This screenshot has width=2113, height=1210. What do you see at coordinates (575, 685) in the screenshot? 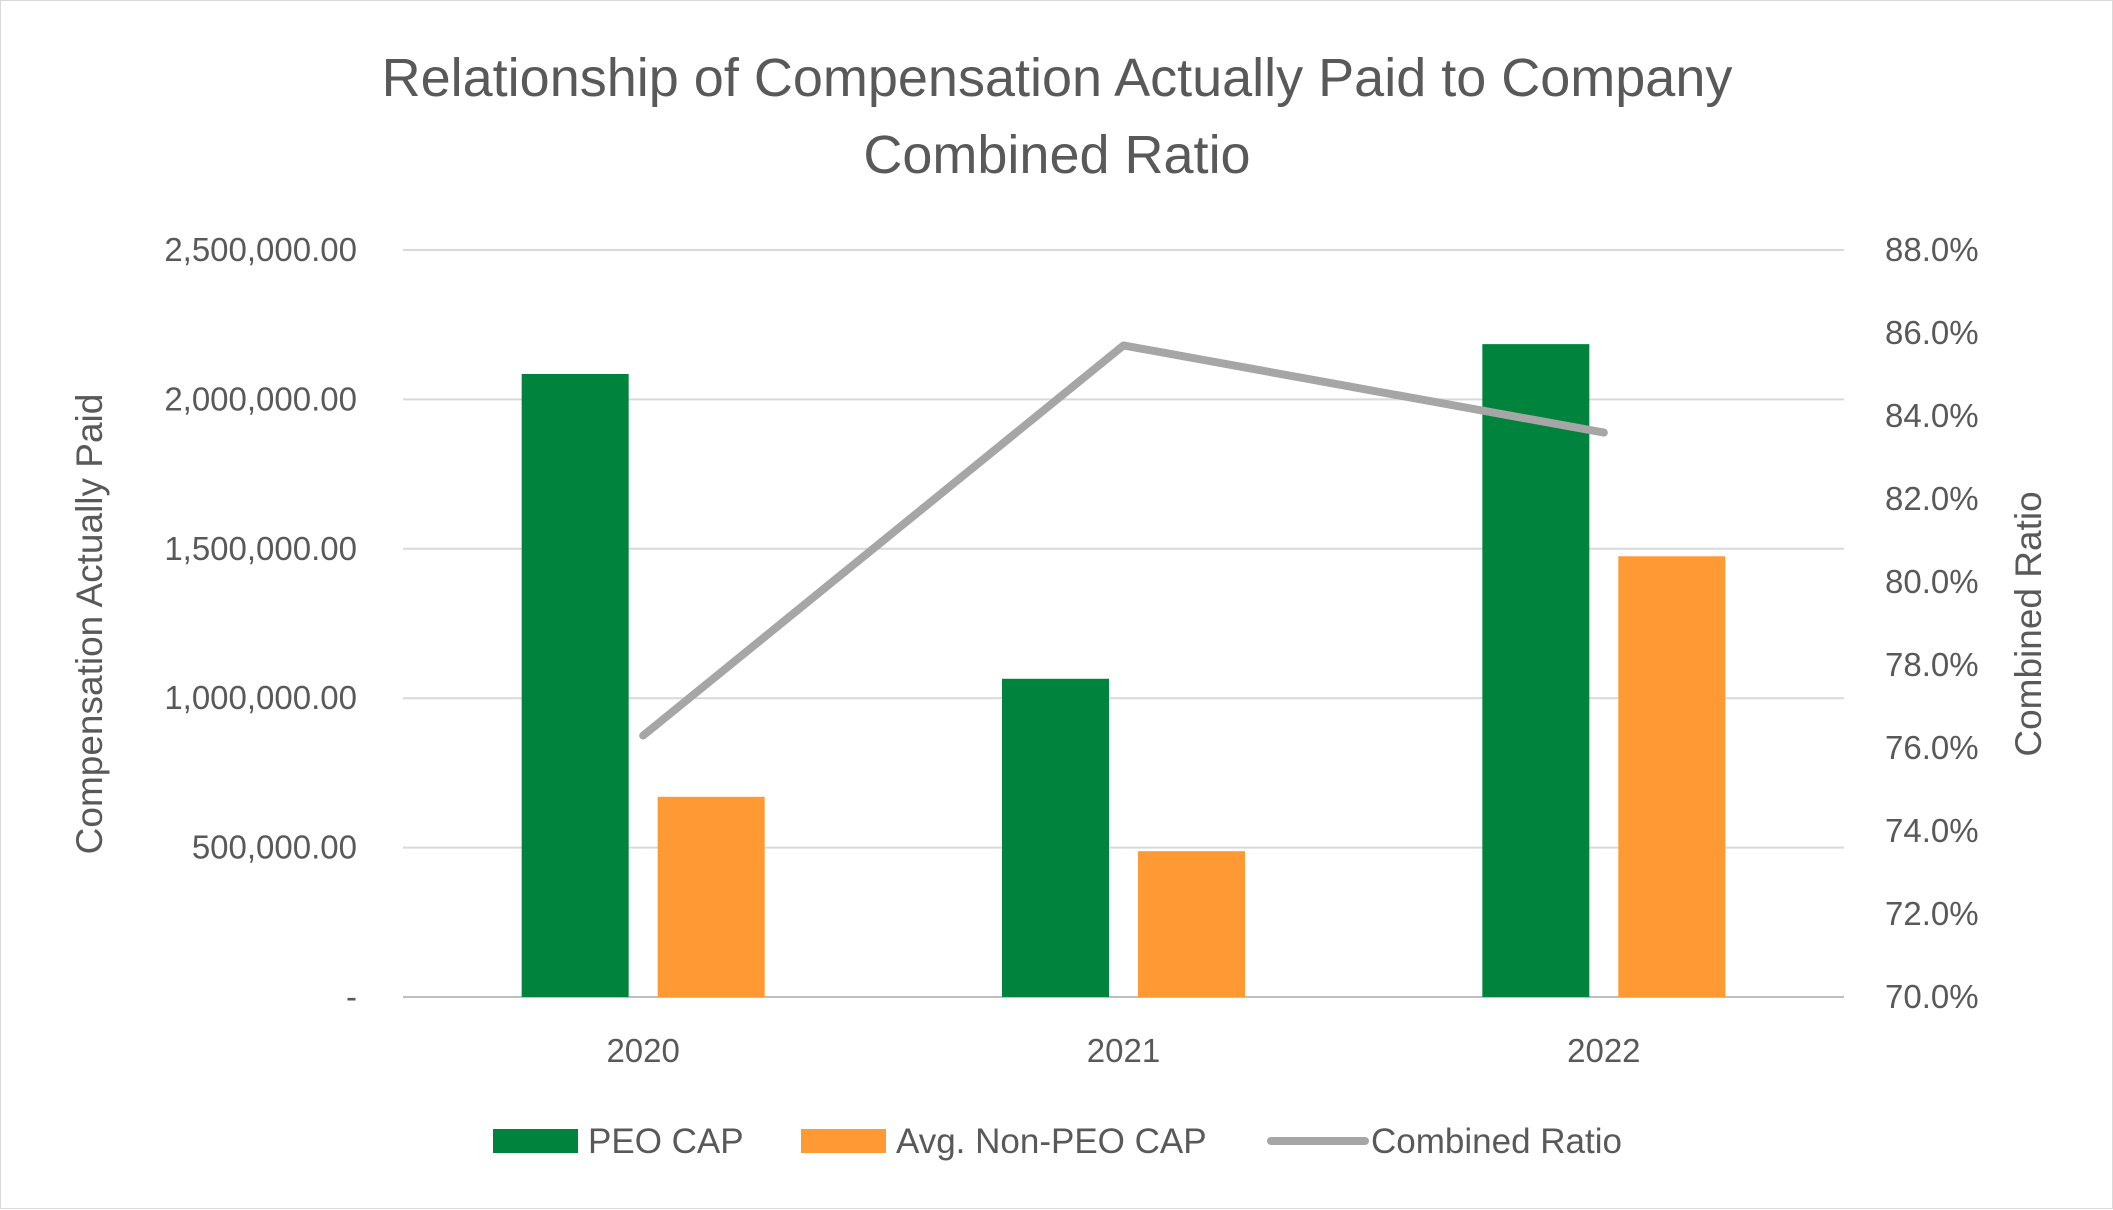
I see `bar-peo-cap-2020` at bounding box center [575, 685].